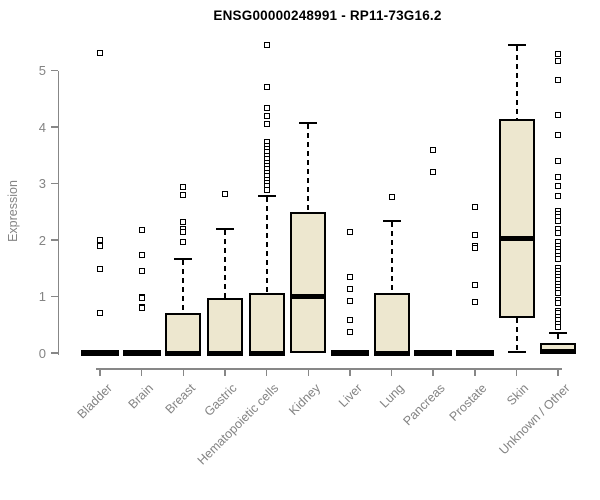 This screenshot has height=500, width=600. I want to click on box-bladder, so click(100, 353).